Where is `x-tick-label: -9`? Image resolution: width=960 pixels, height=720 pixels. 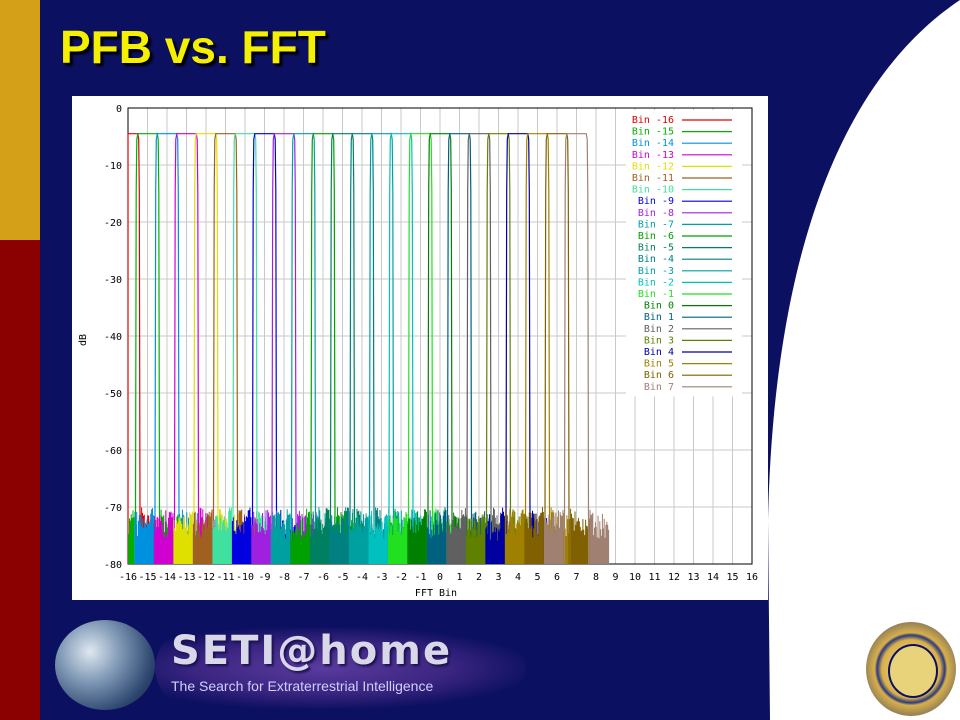 x-tick-label: -9 is located at coordinates (264, 577).